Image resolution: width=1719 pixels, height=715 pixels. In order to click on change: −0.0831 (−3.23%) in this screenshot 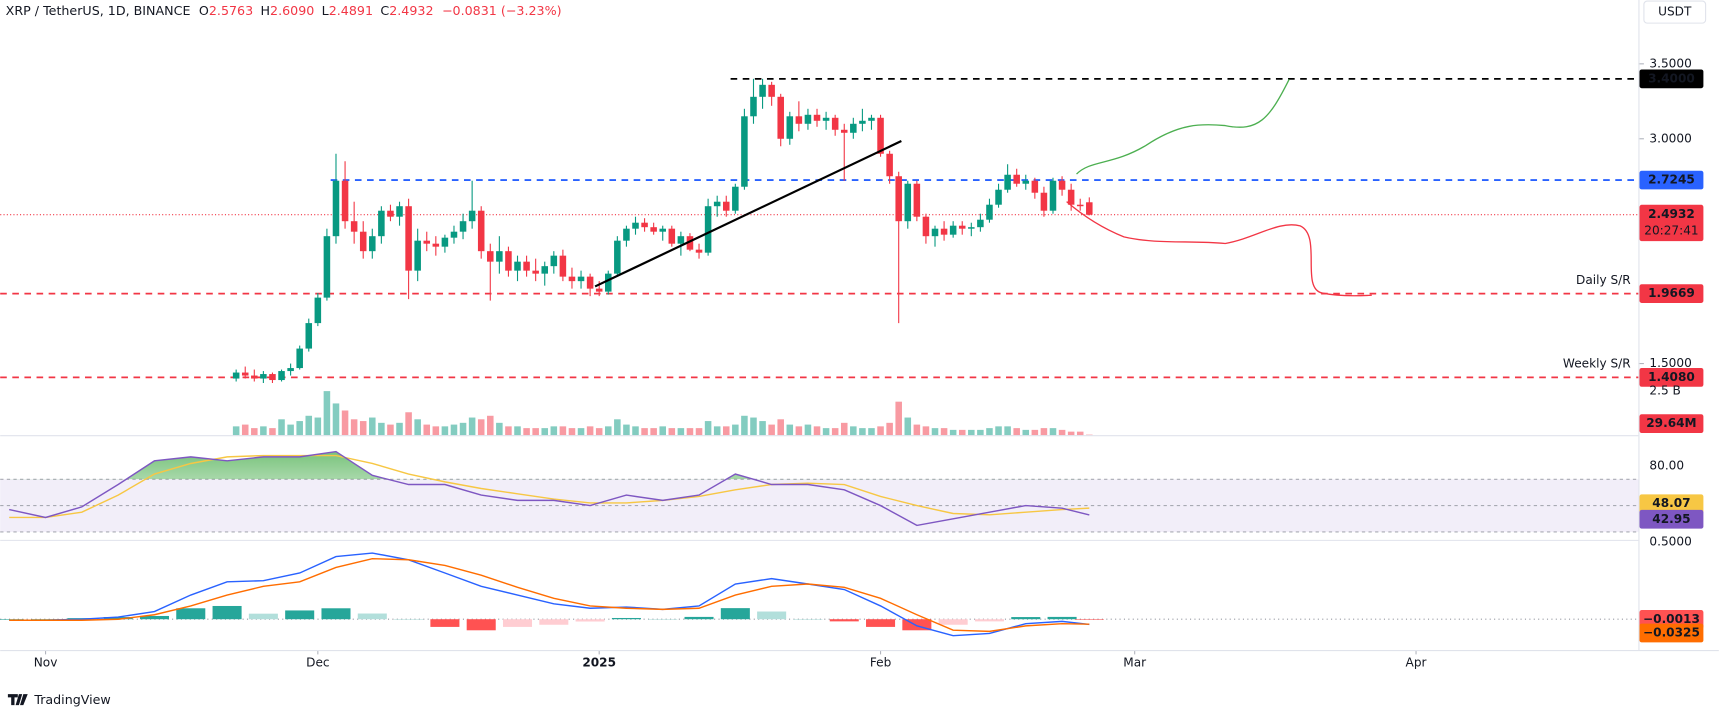, I will do `click(502, 10)`.